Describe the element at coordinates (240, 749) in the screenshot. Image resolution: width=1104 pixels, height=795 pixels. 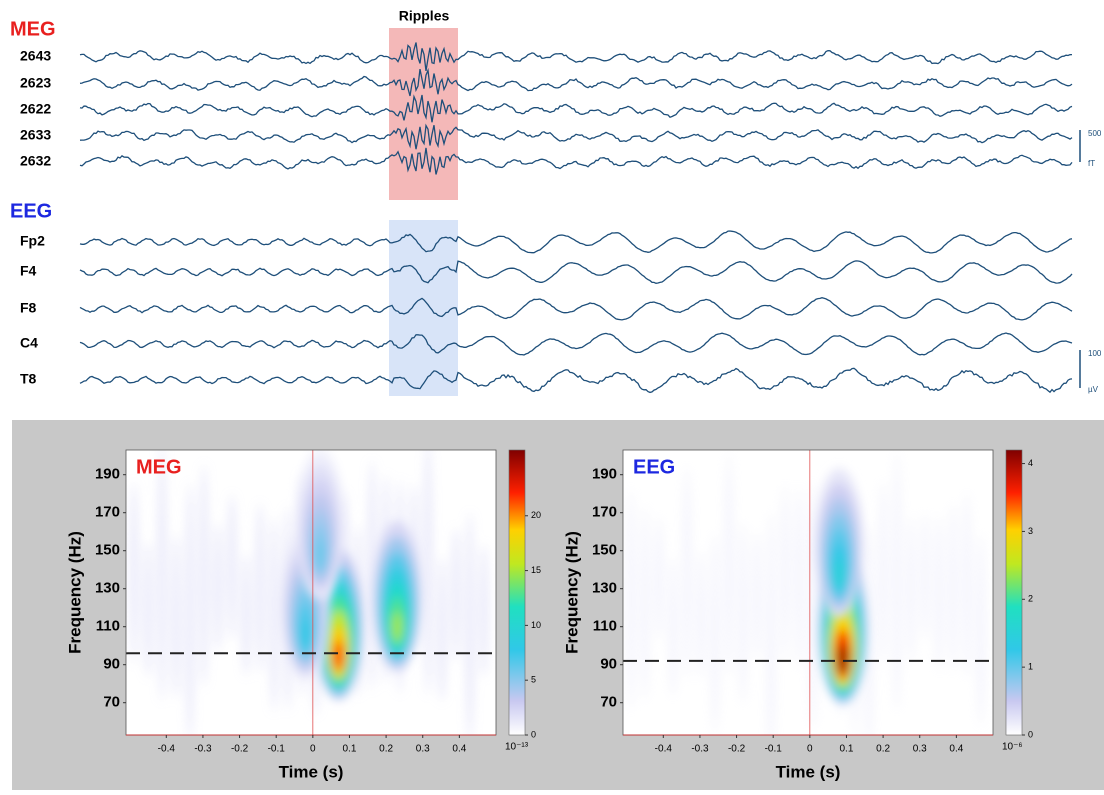
I see `x-tick-label: -0.2` at that location.